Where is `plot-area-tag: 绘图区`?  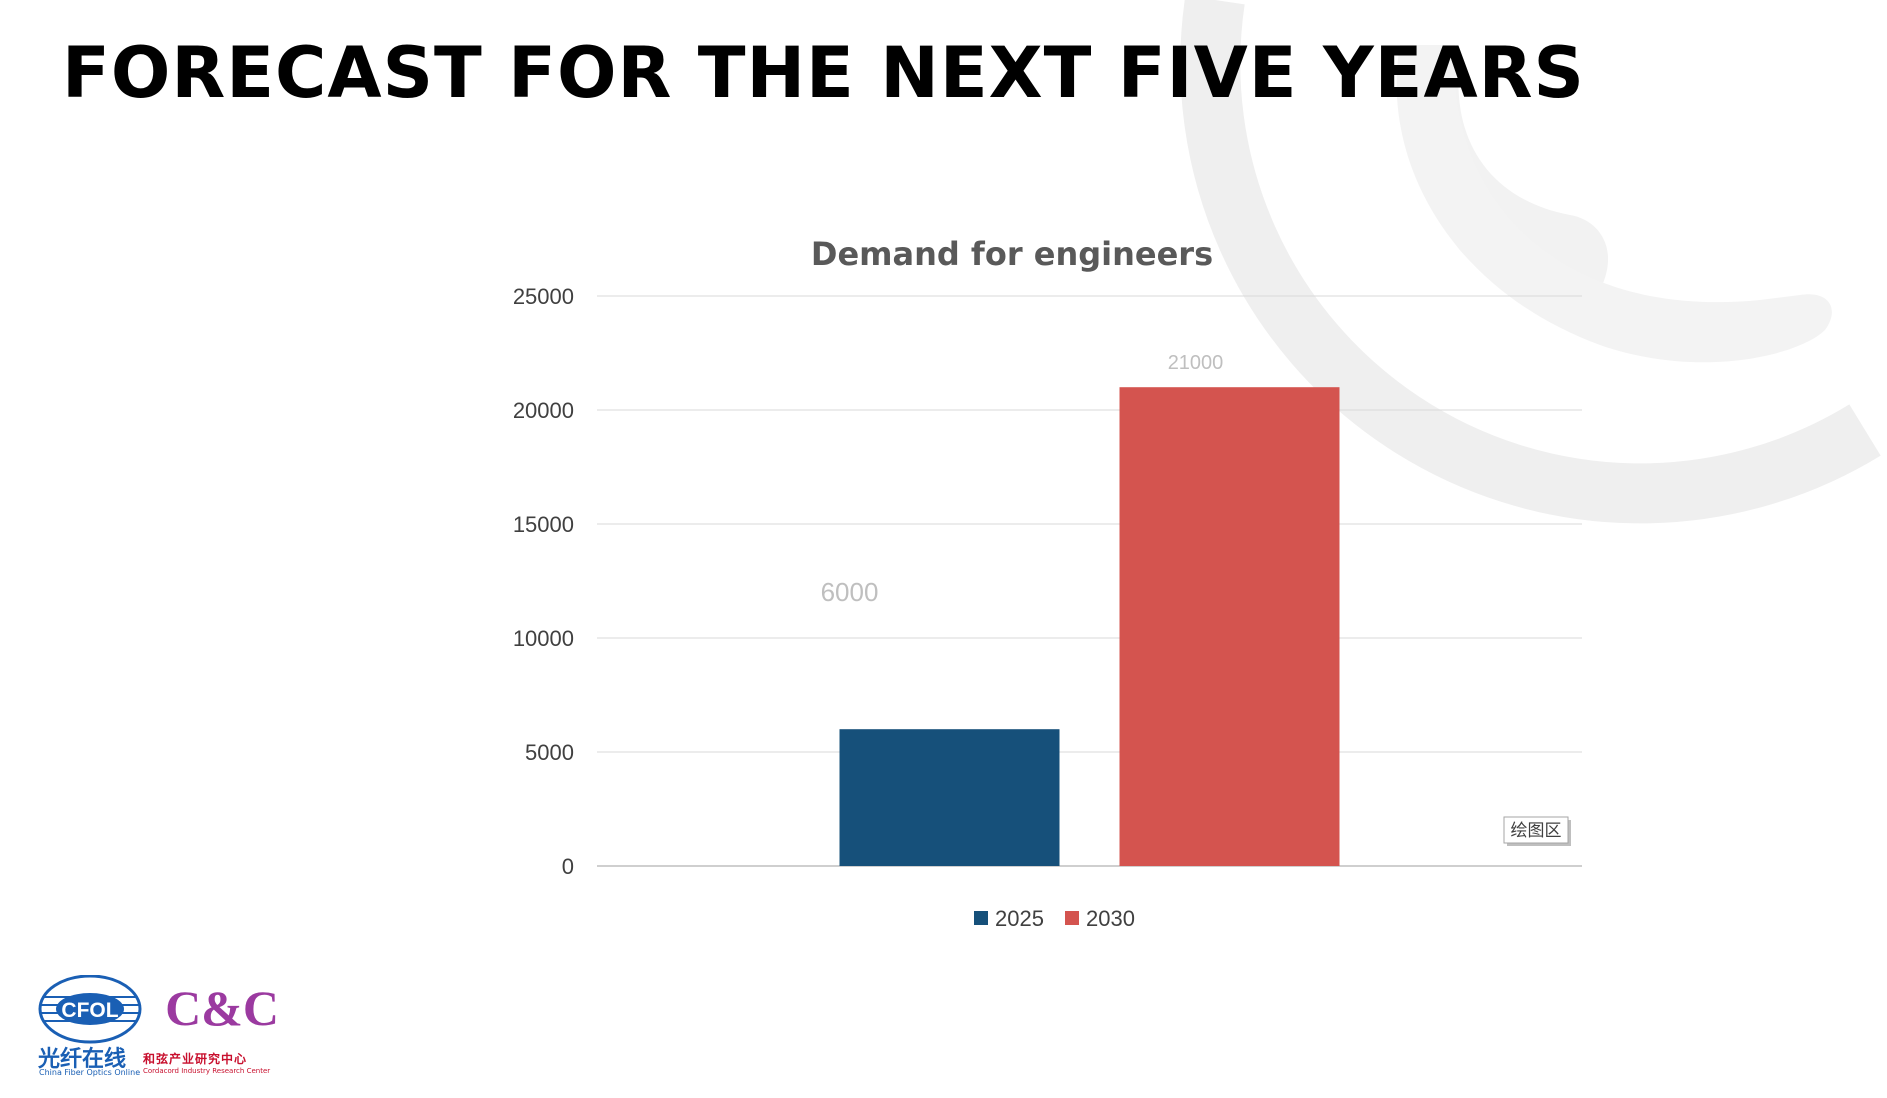 plot-area-tag: 绘图区 is located at coordinates (1537, 831).